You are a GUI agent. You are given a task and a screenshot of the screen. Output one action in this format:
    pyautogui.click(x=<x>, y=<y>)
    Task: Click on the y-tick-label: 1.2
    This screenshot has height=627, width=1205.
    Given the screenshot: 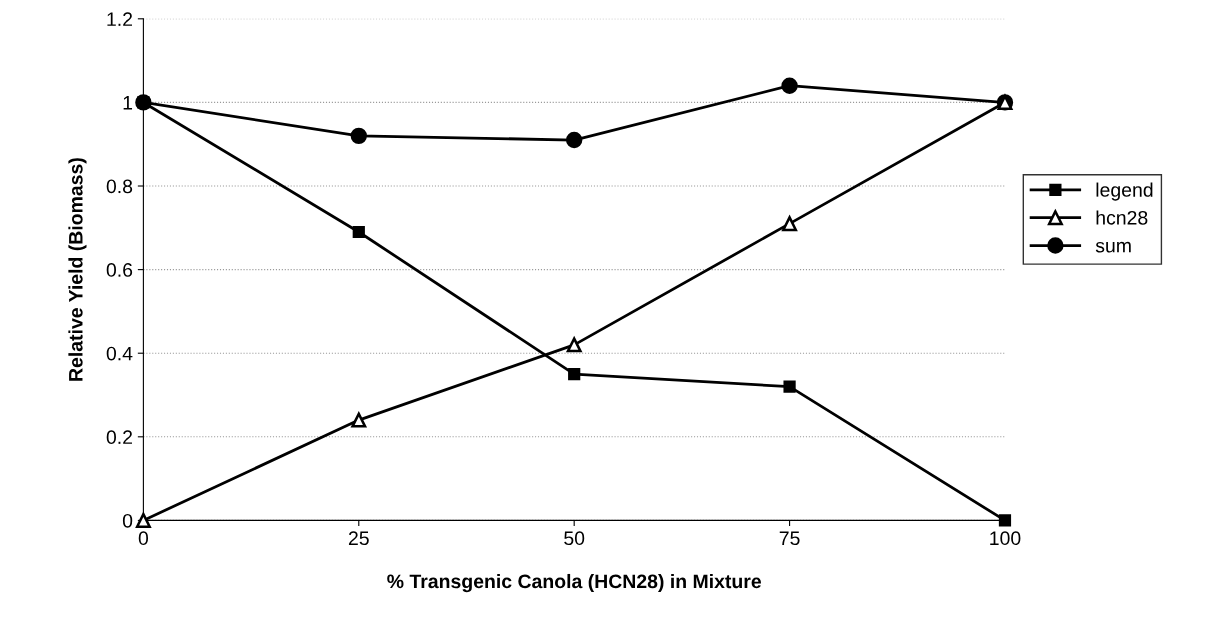 What is the action you would take?
    pyautogui.click(x=119, y=19)
    